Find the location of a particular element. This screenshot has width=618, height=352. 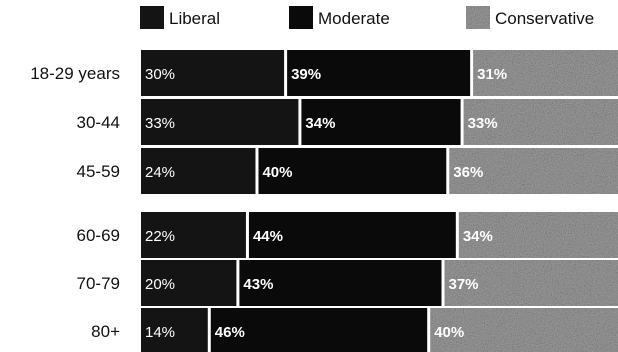

bar-30-44-conservative is located at coordinates (540, 122).